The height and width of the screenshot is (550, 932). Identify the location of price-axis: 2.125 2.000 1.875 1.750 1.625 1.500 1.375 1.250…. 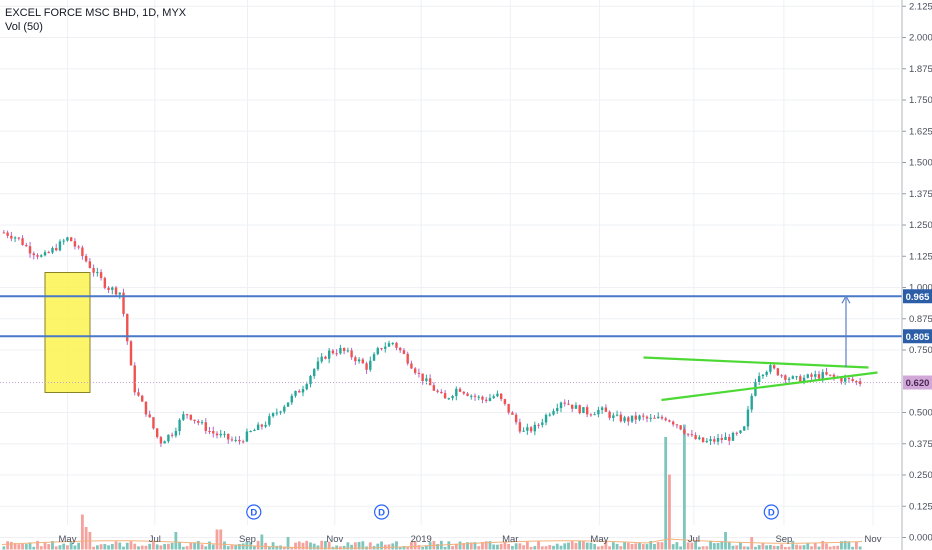
(916, 275).